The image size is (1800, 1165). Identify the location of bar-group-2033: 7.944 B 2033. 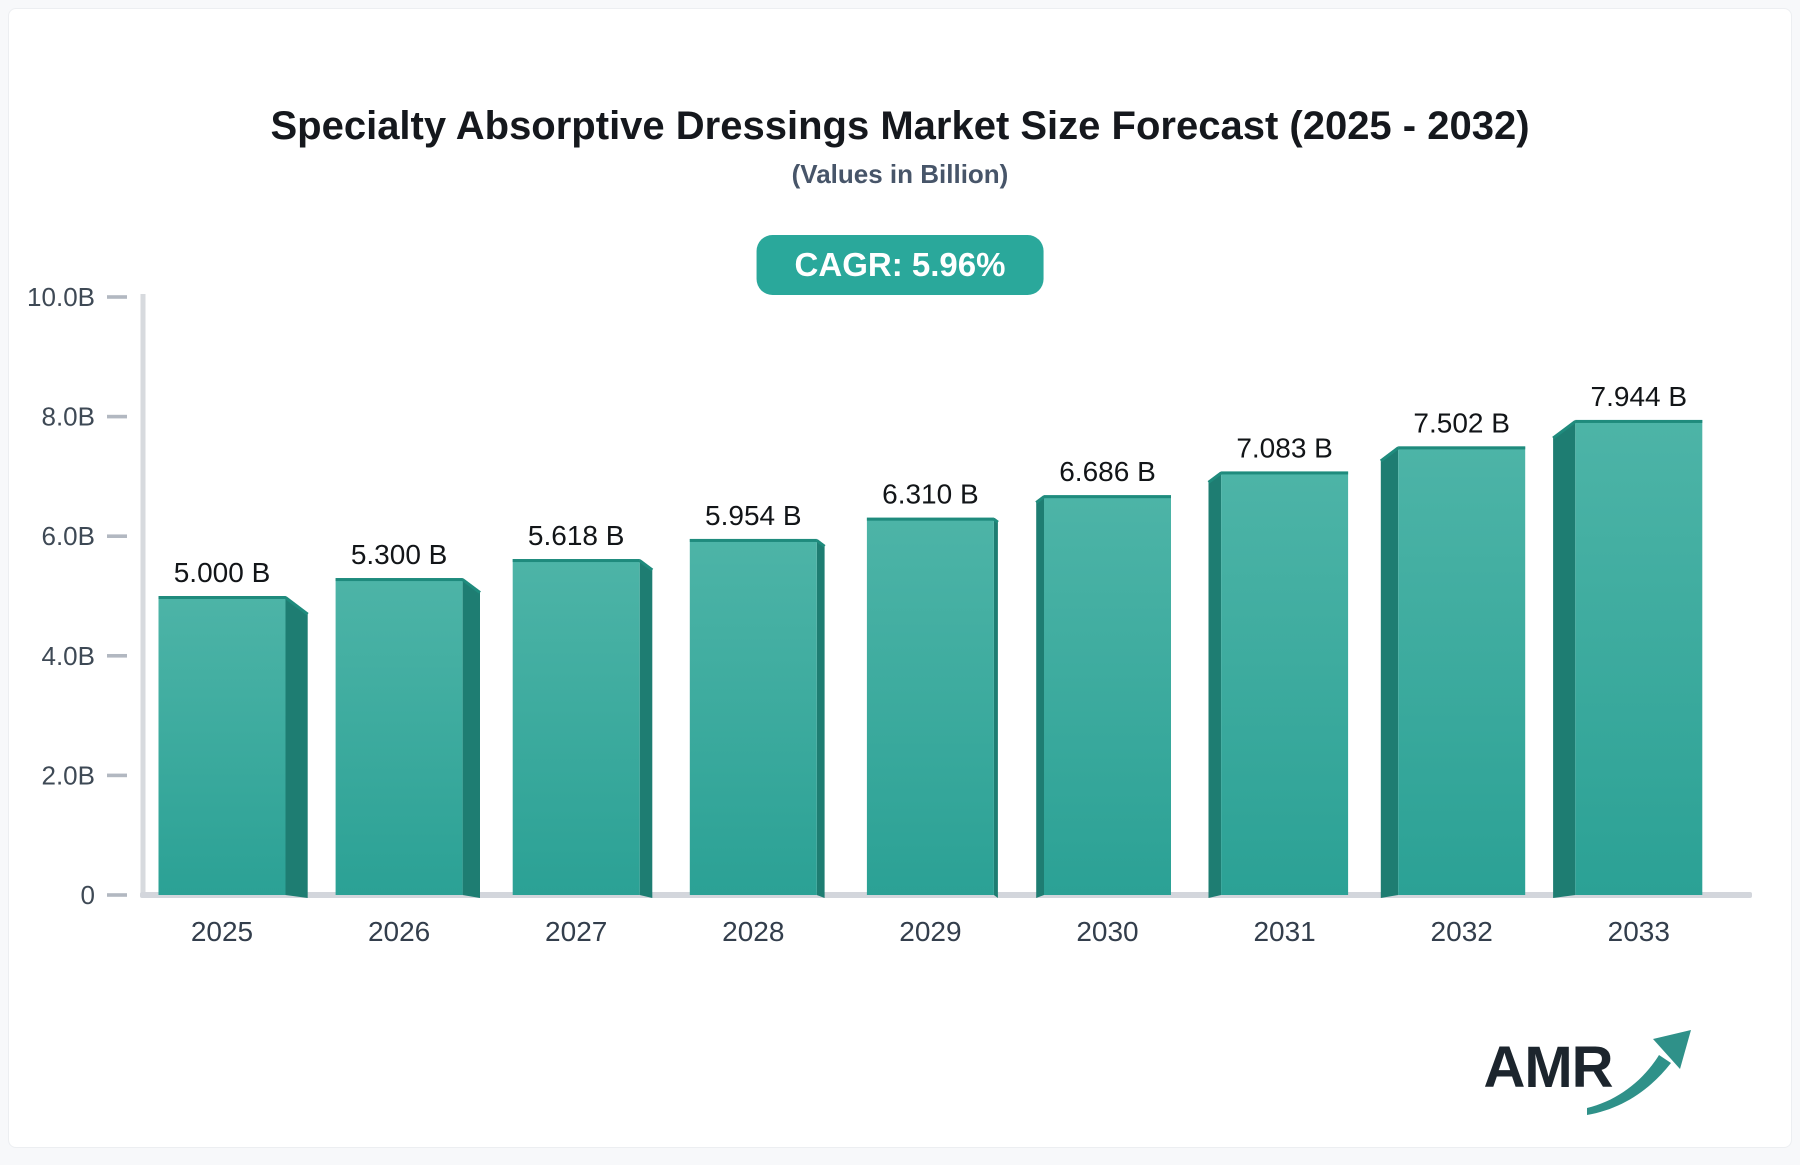
(1627, 664).